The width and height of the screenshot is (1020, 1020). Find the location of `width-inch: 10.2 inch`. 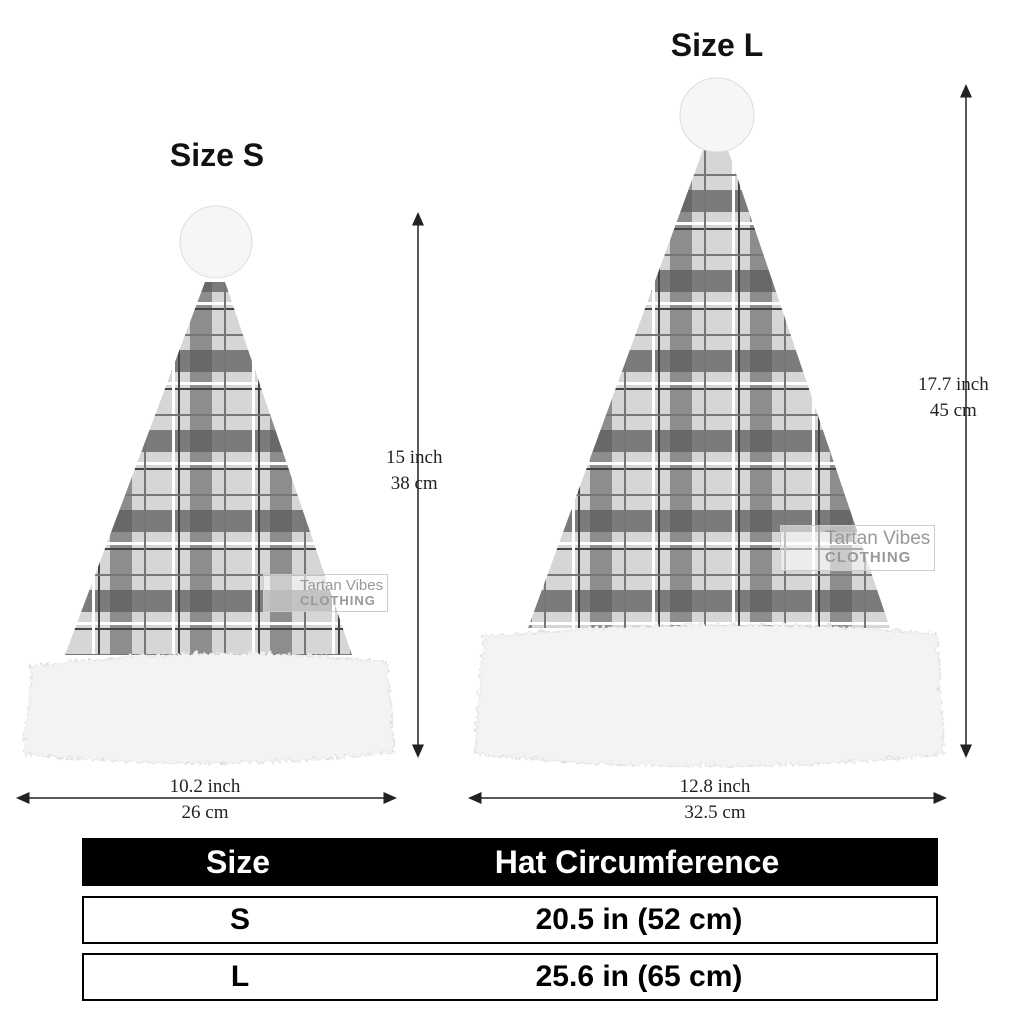

width-inch: 10.2 inch is located at coordinates (205, 786).